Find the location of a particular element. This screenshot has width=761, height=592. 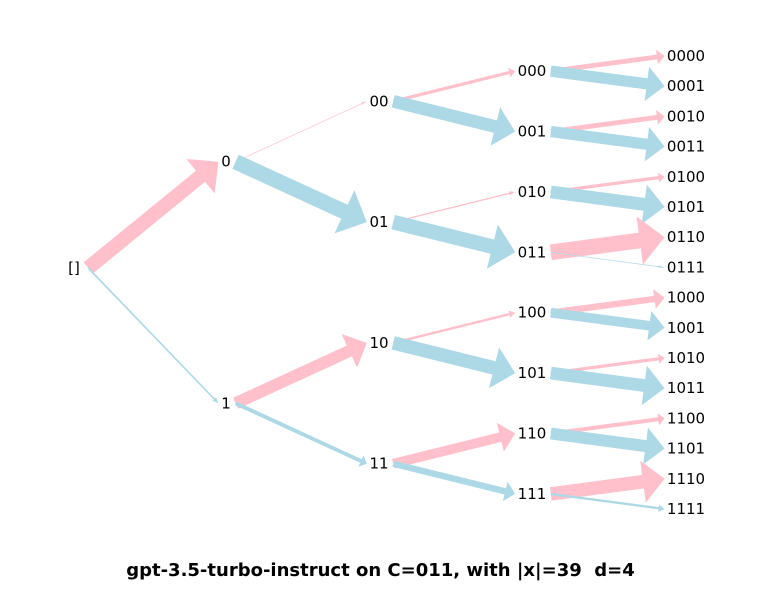

node-label-1000: 1000 is located at coordinates (686, 298).